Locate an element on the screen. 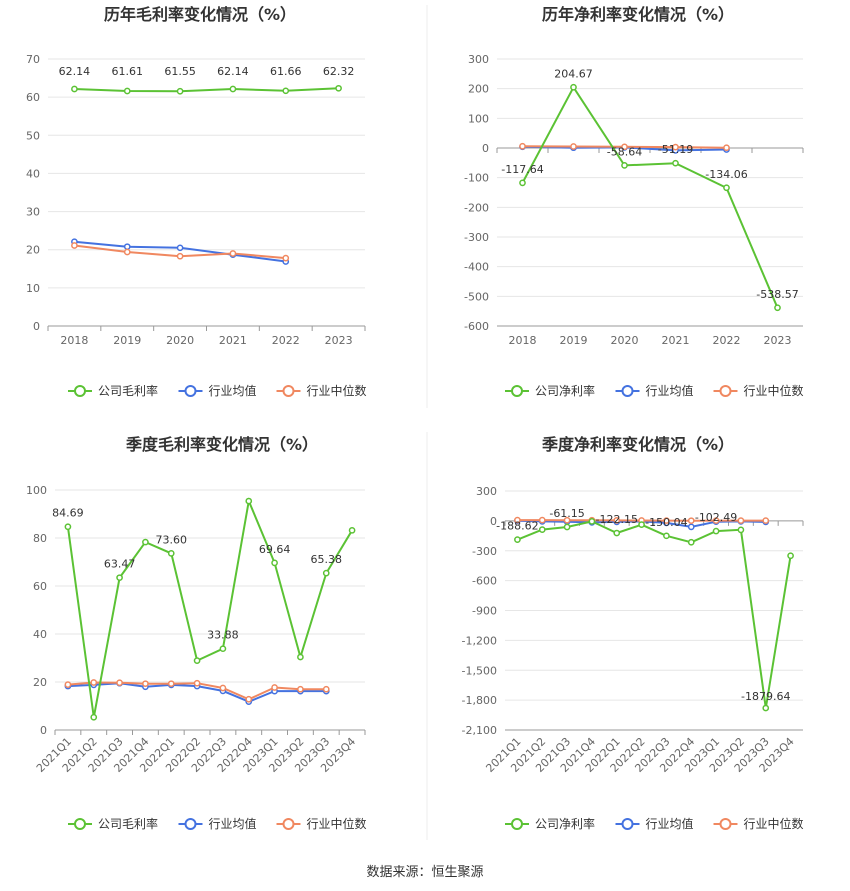 The width and height of the screenshot is (850, 891). data-label: -58.64 is located at coordinates (624, 151).